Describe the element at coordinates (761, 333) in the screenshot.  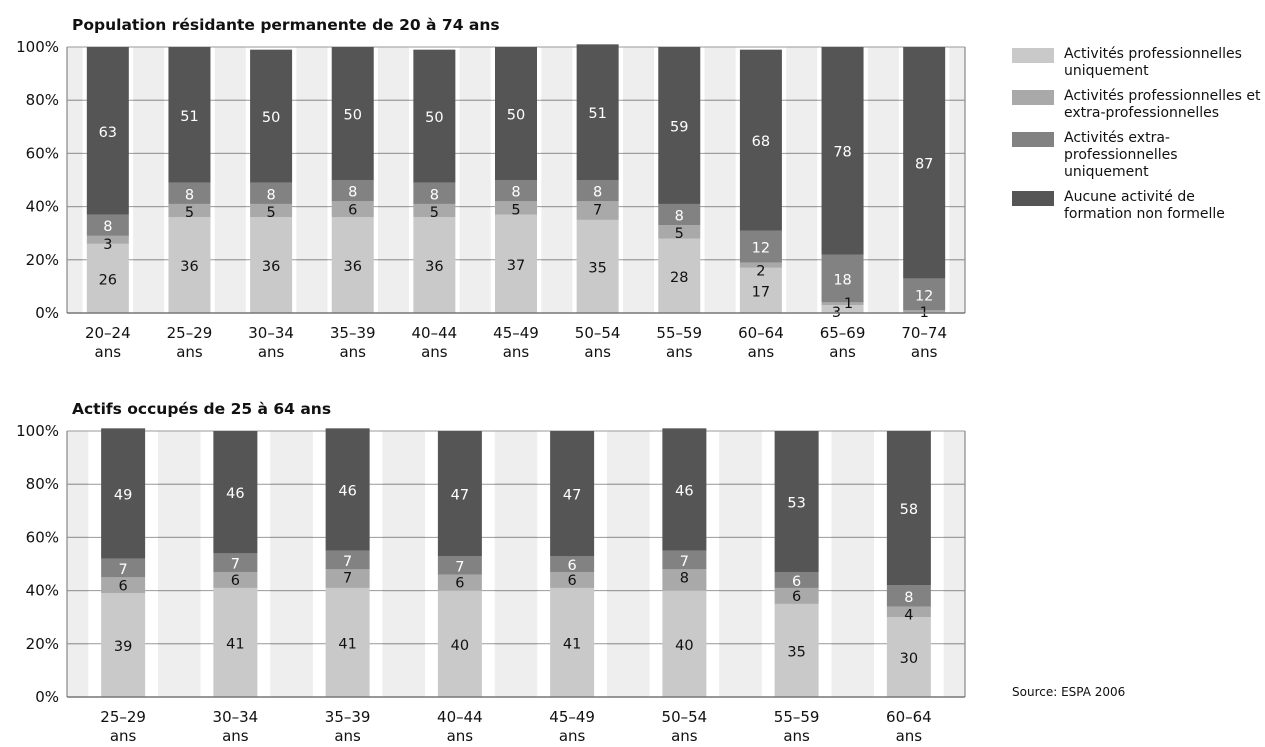
I see `chart1-x-tick-label: 60–64` at that location.